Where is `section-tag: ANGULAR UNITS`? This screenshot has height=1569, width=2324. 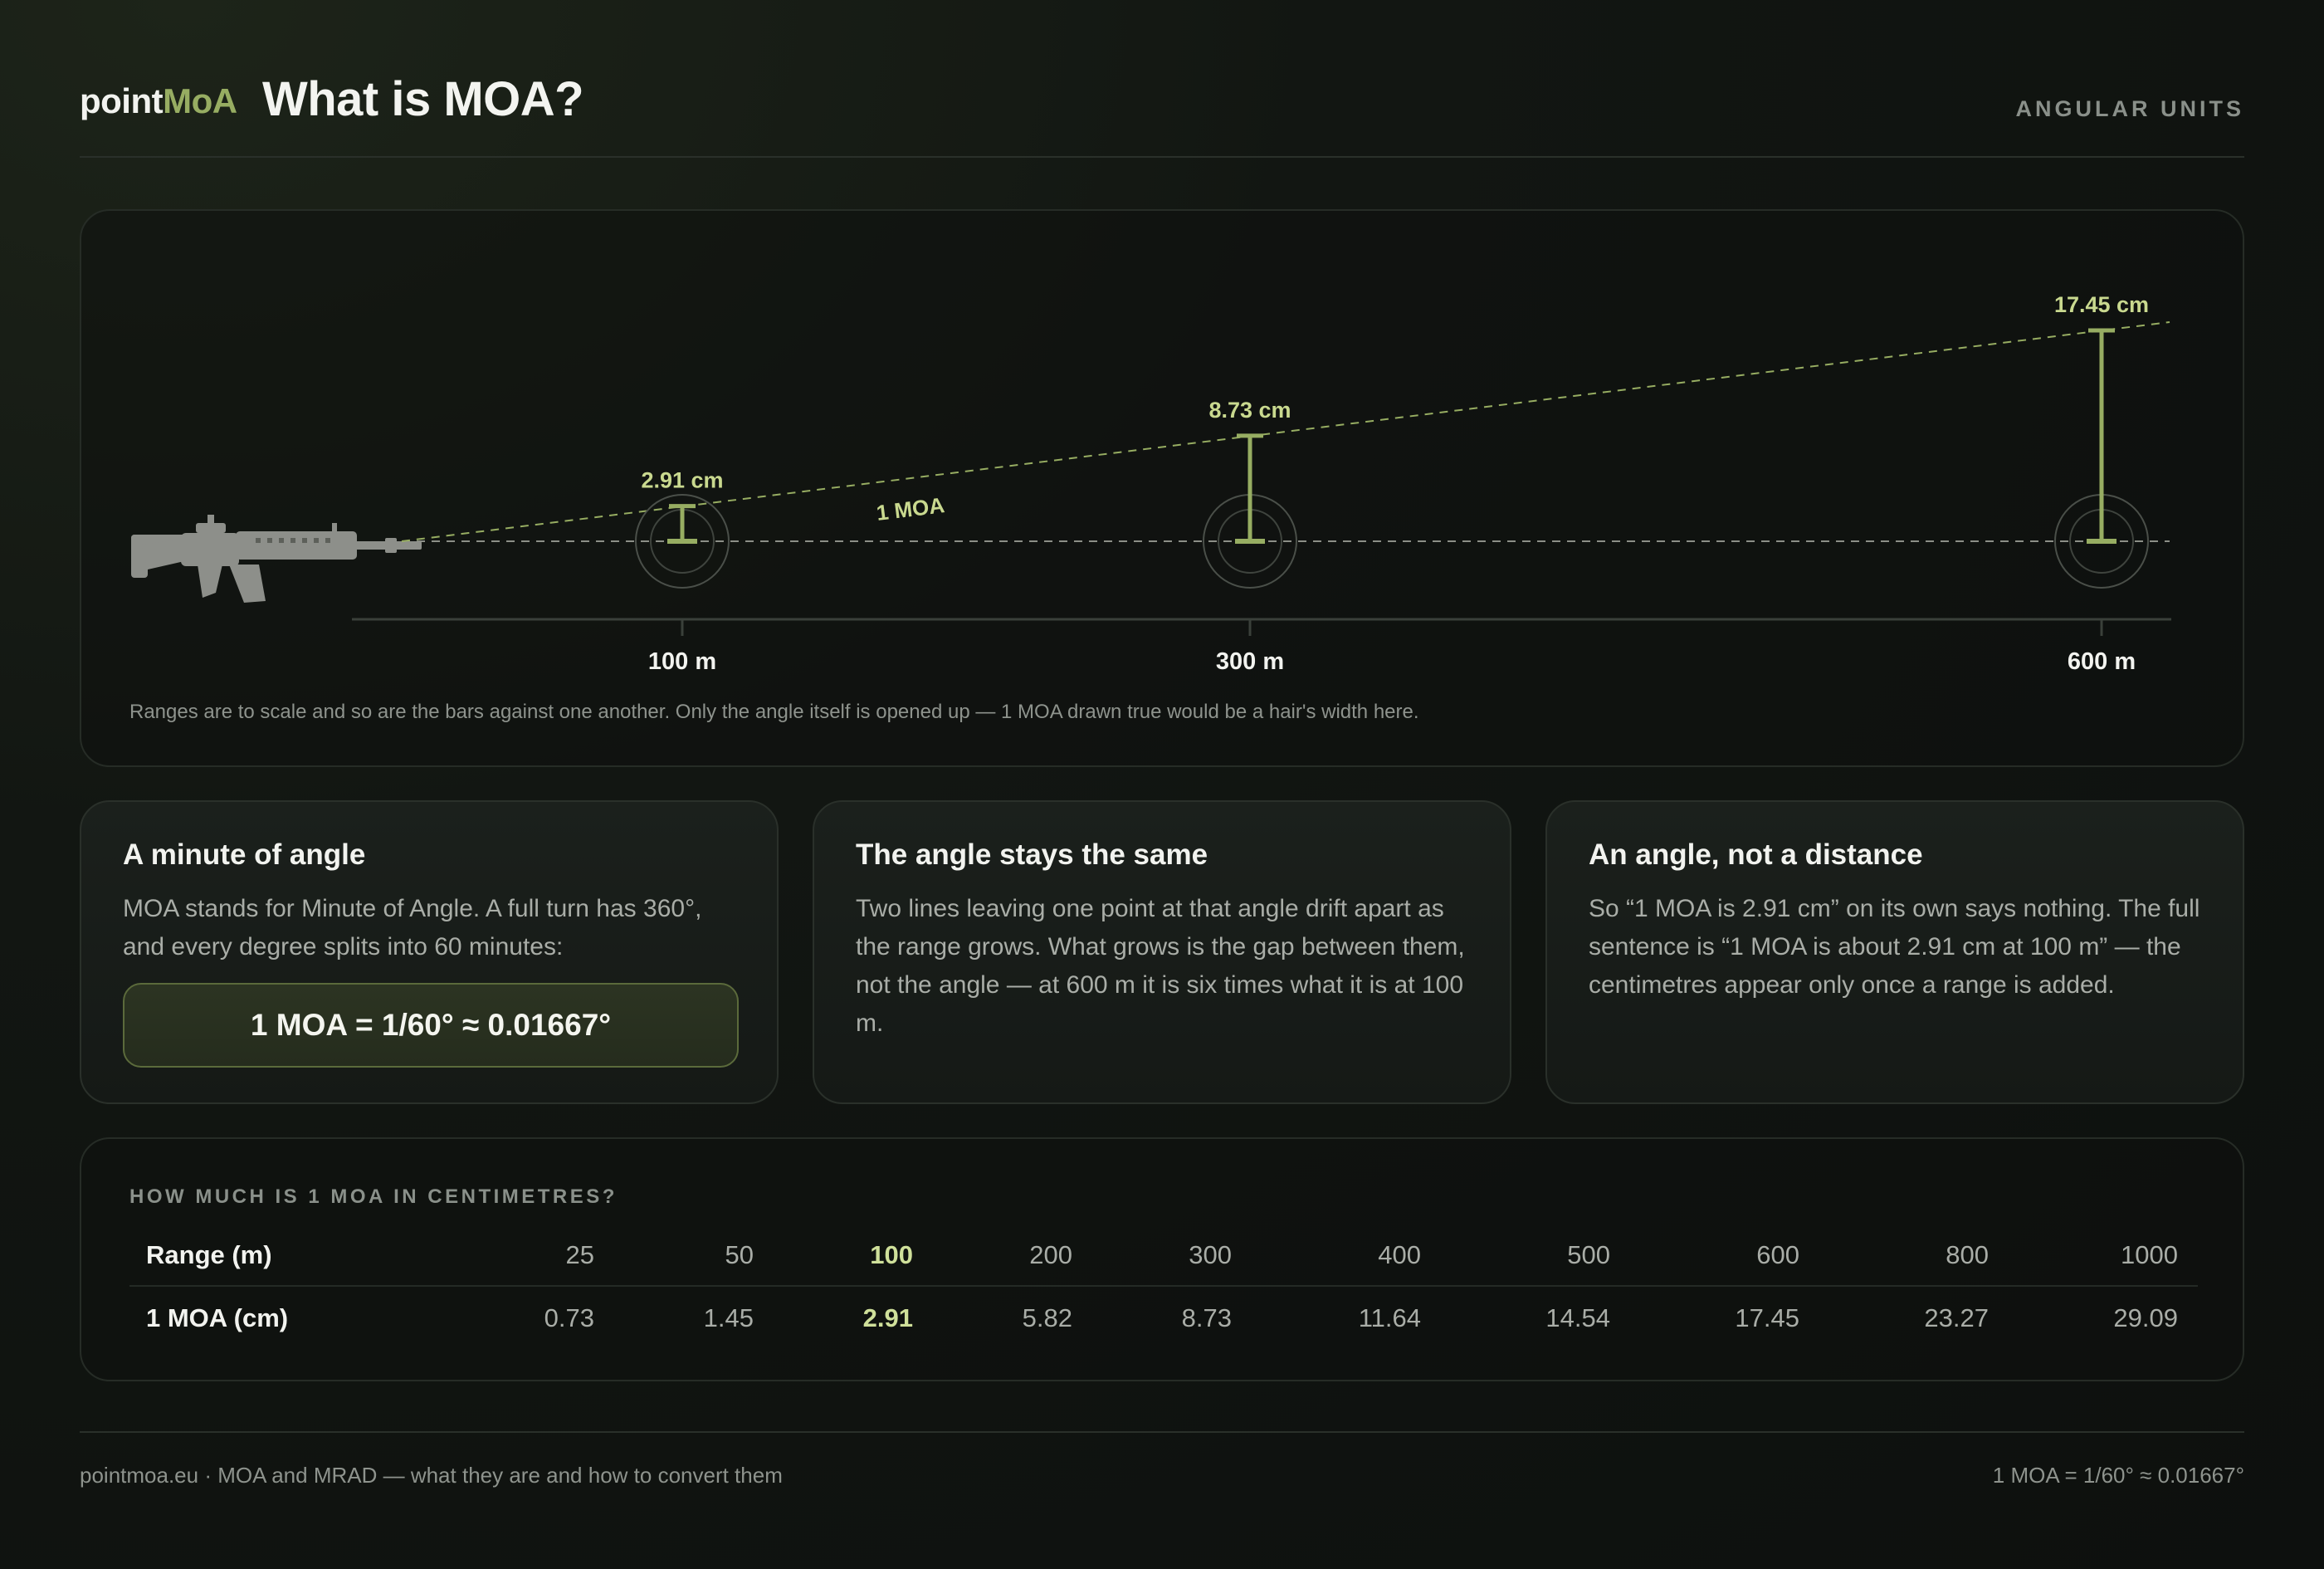
section-tag: ANGULAR UNITS is located at coordinates (2129, 108).